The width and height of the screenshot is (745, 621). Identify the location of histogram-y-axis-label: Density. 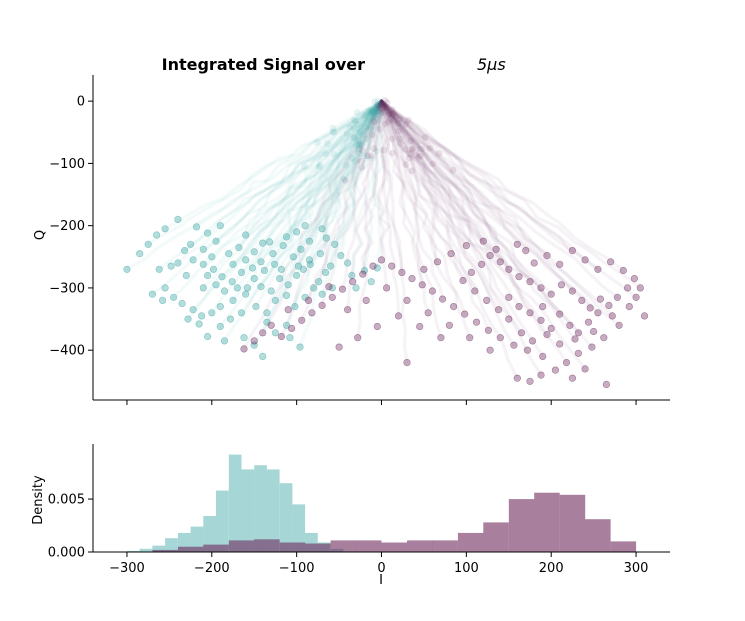
(38, 500).